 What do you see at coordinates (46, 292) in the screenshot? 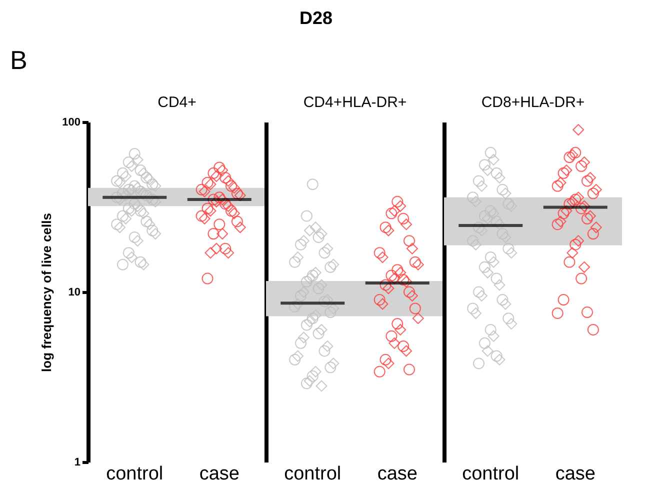
I see `y-axis-title: log frequency of live cells` at bounding box center [46, 292].